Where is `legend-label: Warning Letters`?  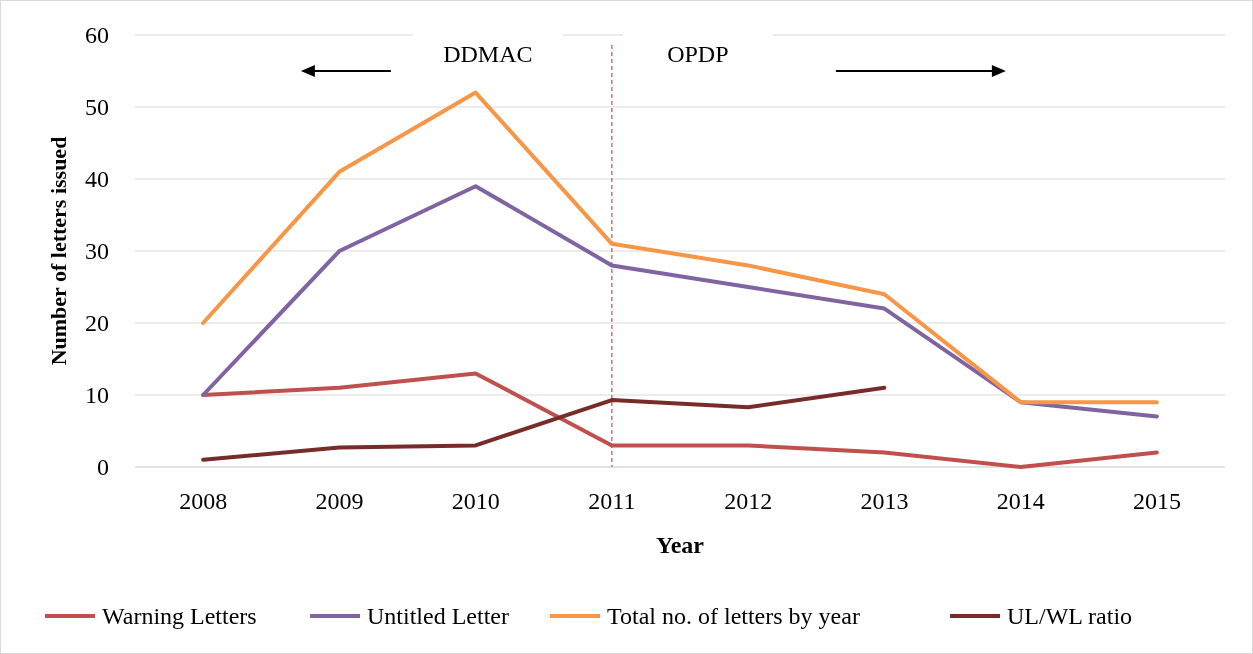
legend-label: Warning Letters is located at coordinates (179, 616).